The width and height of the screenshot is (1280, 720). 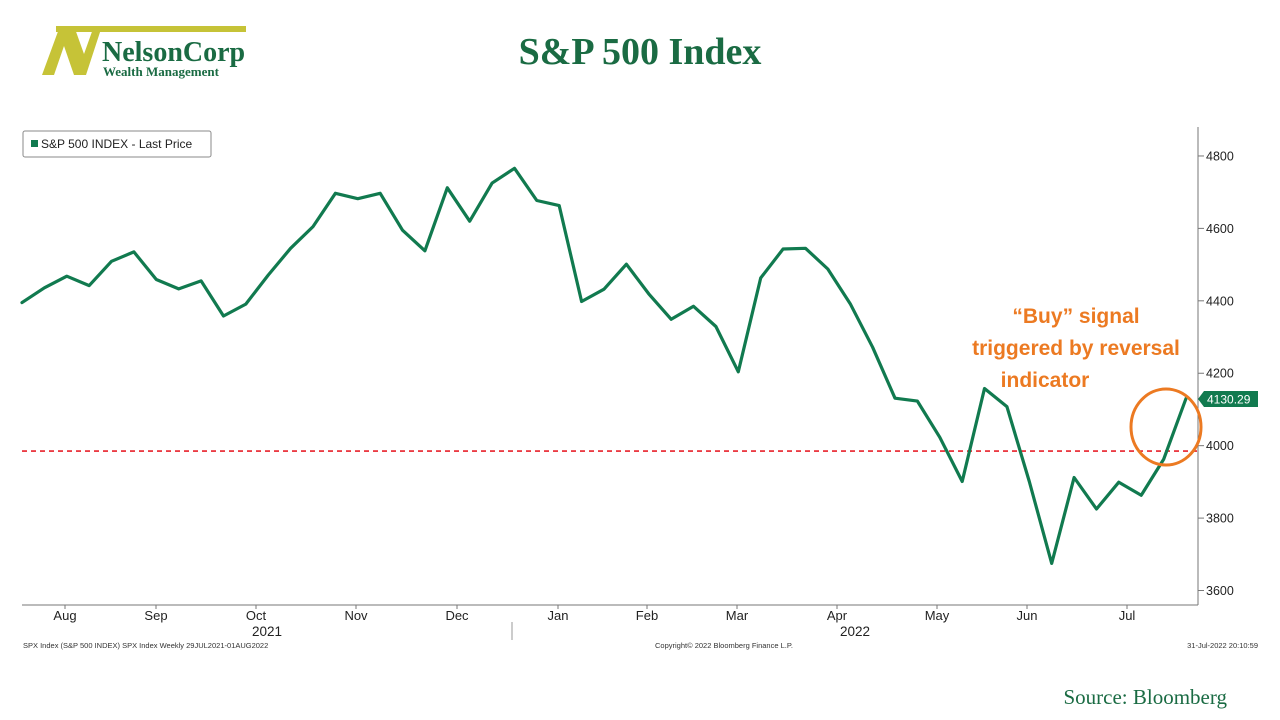 I want to click on footnote-right: 31-Jul-2022 20:10:59, so click(x=1222, y=645).